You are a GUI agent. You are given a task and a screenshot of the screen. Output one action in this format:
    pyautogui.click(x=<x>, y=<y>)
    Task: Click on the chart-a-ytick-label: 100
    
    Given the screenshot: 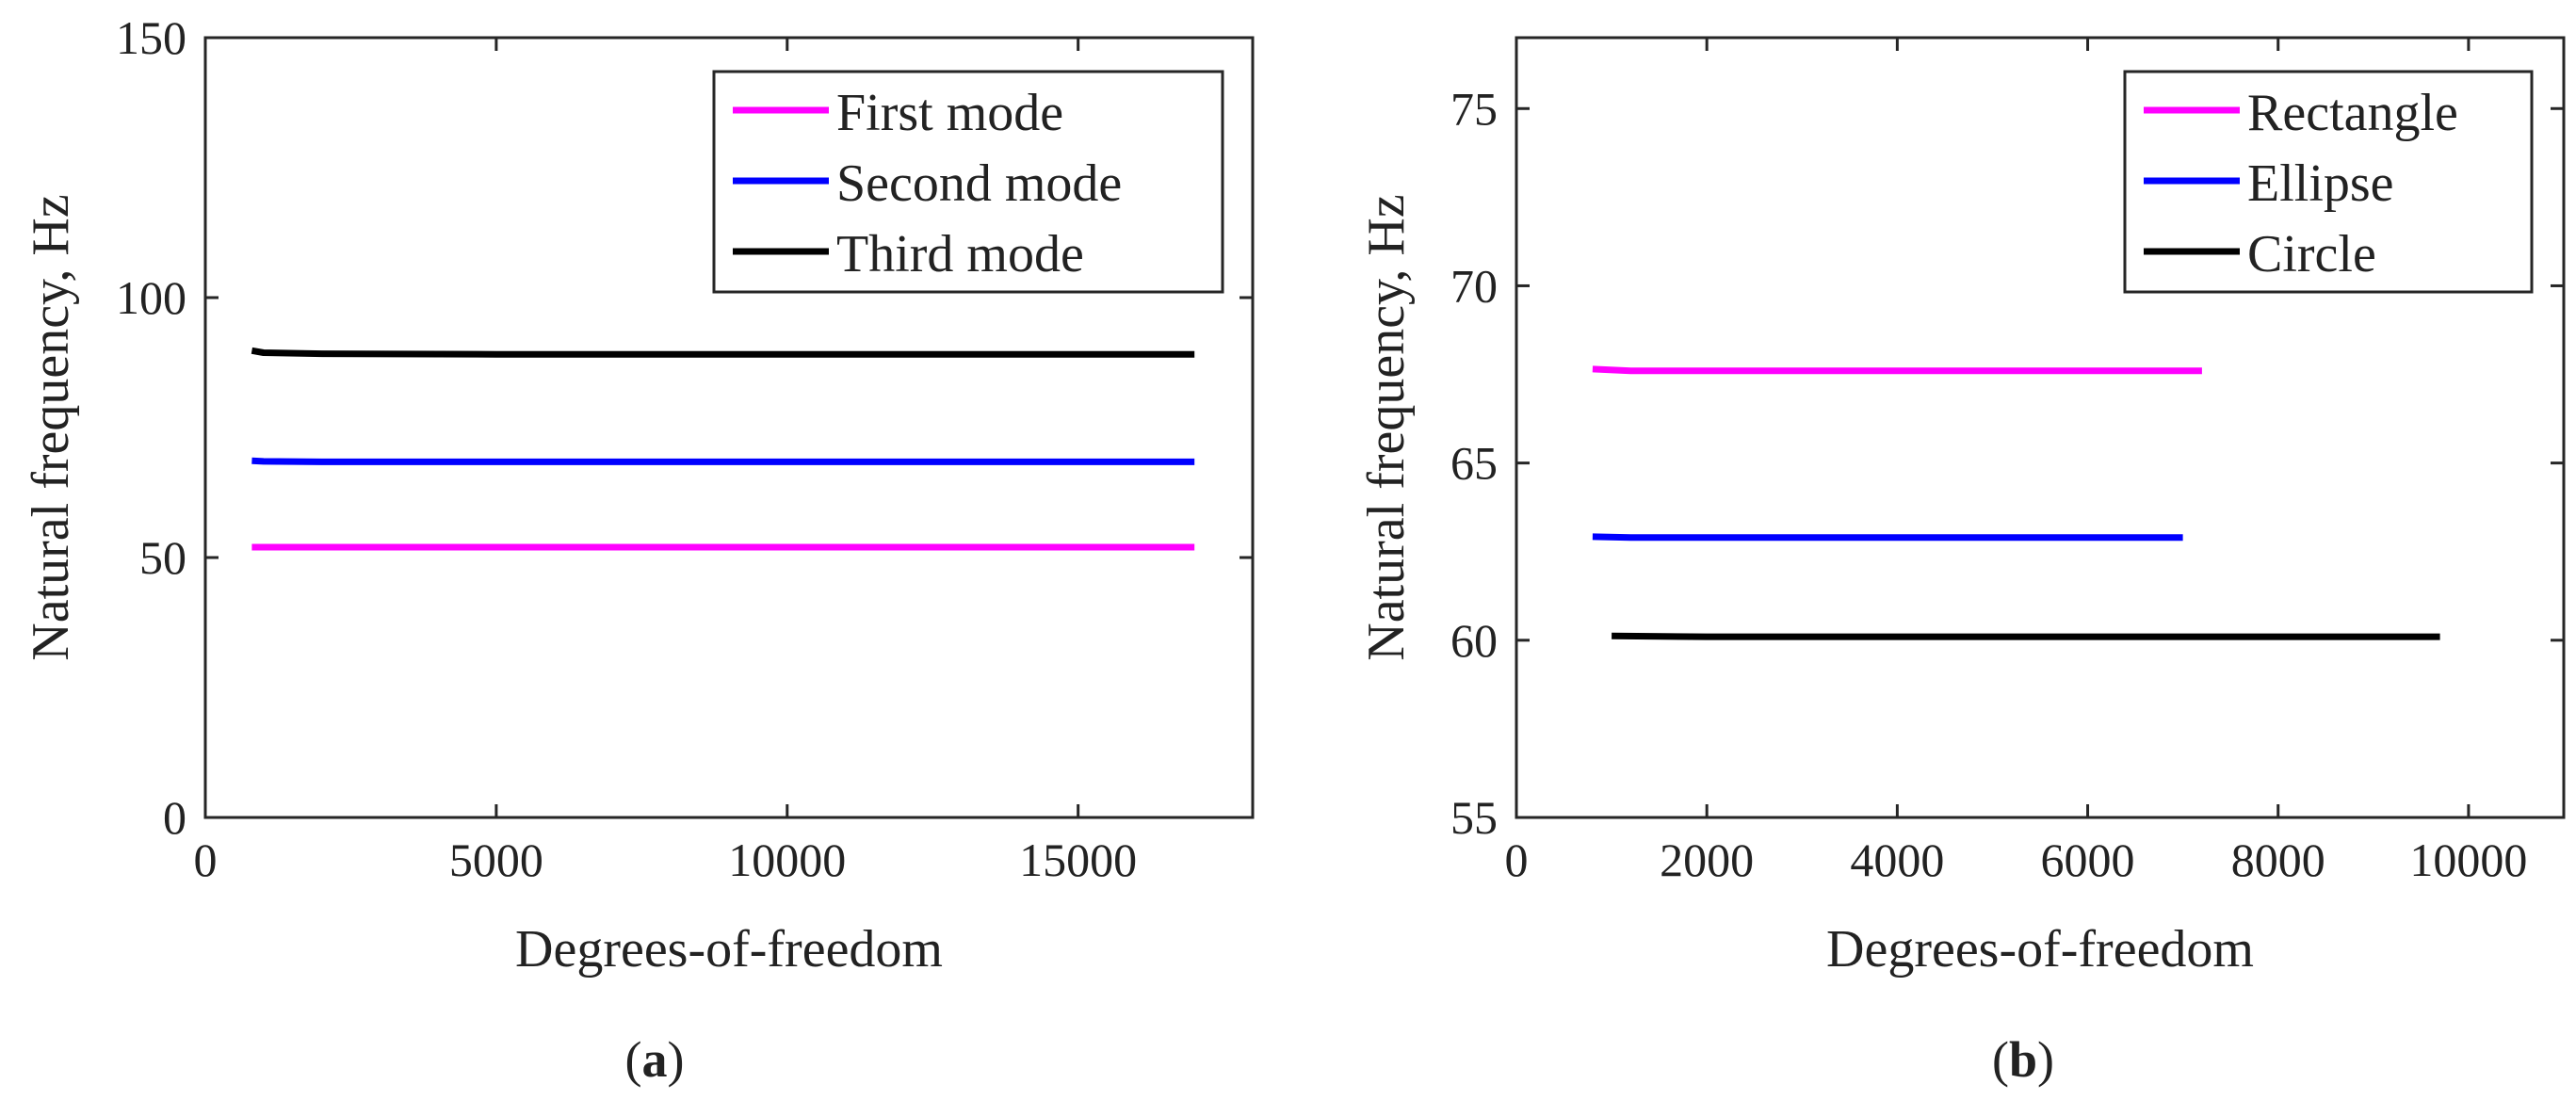 What is the action you would take?
    pyautogui.click(x=151, y=297)
    